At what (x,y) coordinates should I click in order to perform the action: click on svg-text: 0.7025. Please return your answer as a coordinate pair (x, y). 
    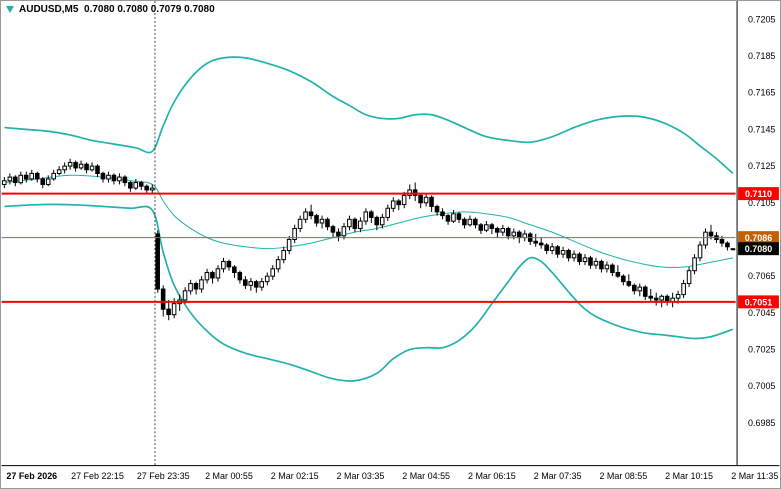
    Looking at the image, I should click on (761, 350).